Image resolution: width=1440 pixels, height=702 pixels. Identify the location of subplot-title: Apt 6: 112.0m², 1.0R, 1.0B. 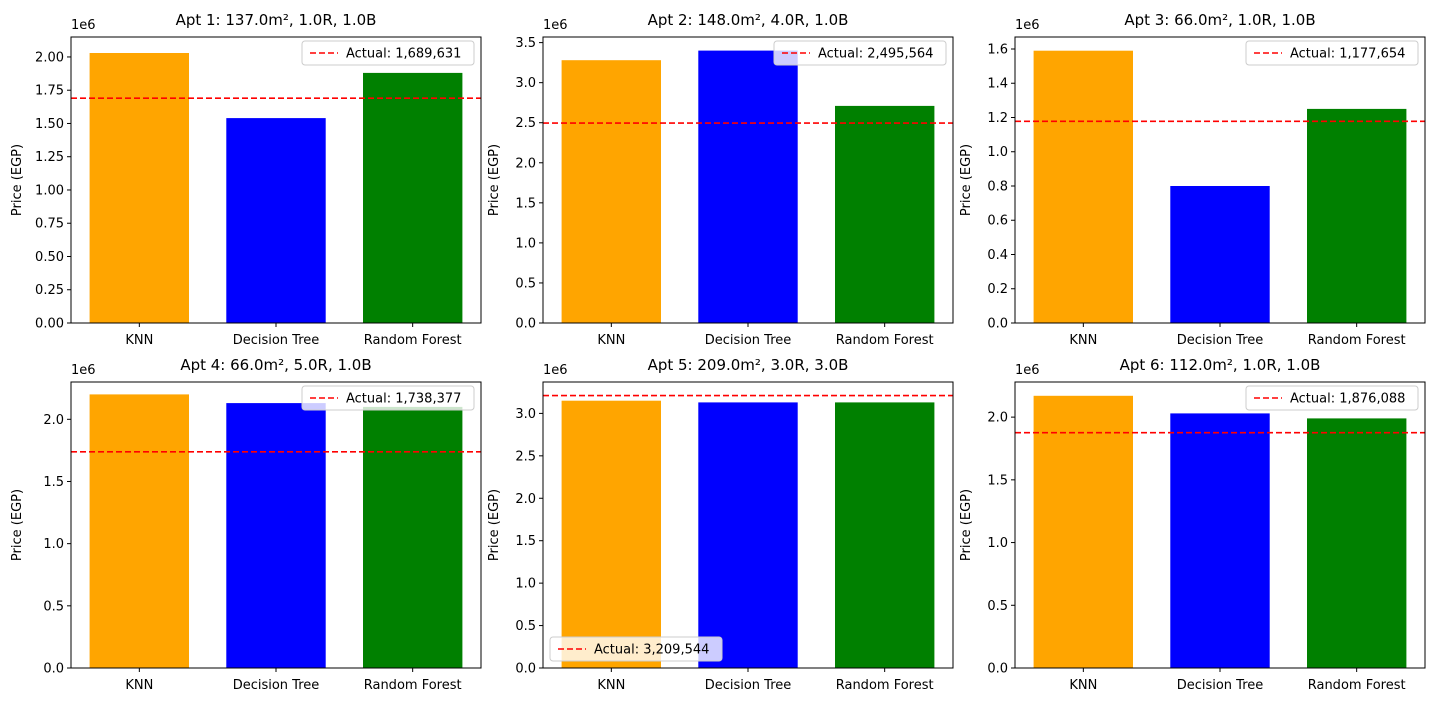
(1220, 365).